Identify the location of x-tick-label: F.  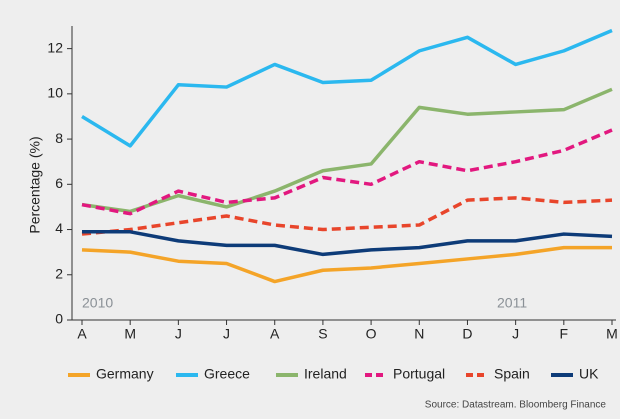
(564, 334).